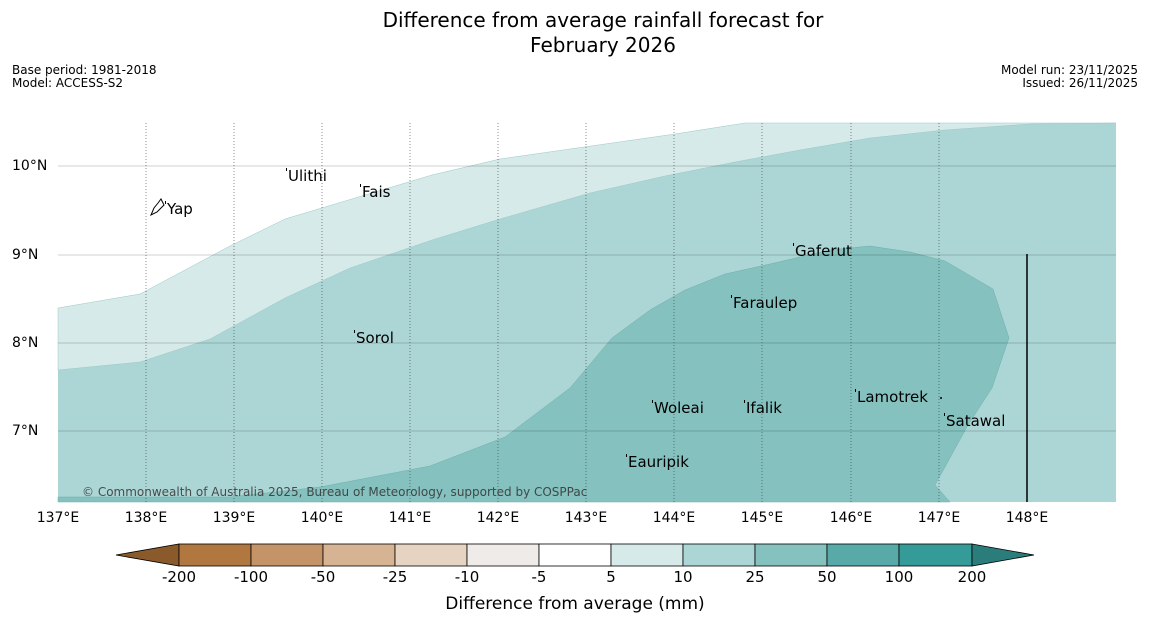 The image size is (1150, 644). What do you see at coordinates (84, 70) in the screenshot?
I see `base-period: Base period: 1981-2018` at bounding box center [84, 70].